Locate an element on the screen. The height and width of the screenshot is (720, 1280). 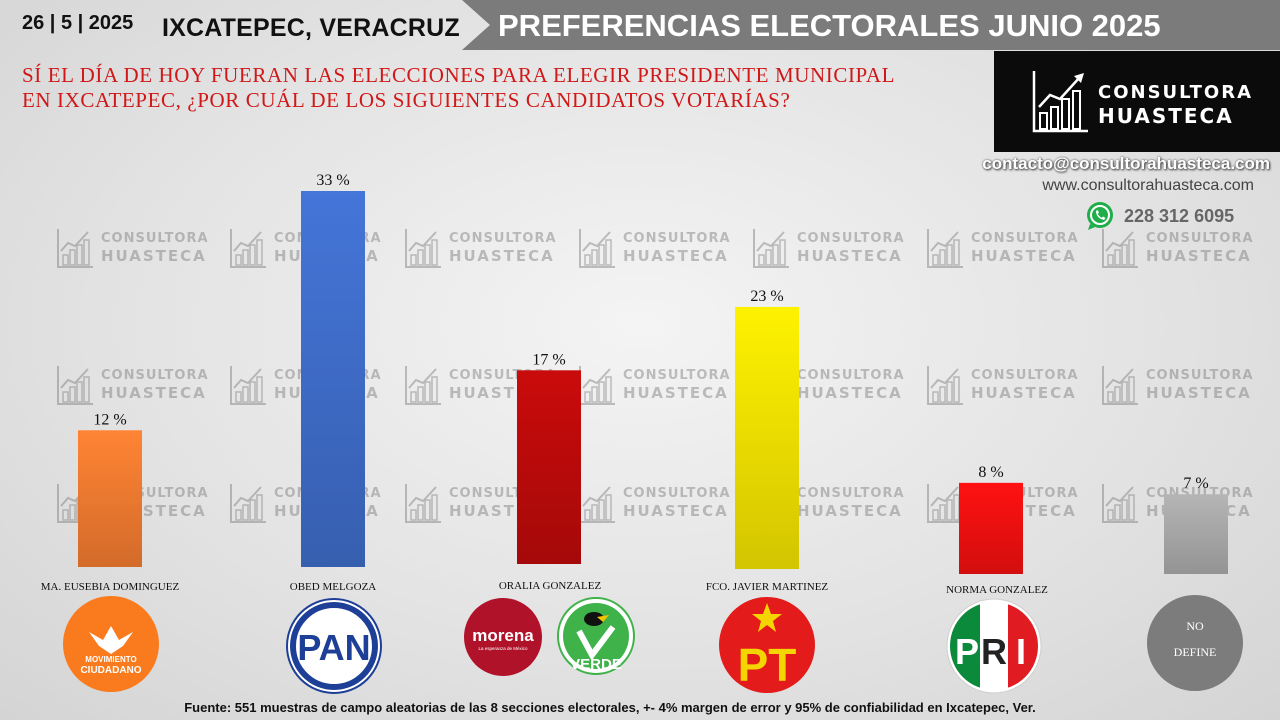
pri-logo: P R I is located at coordinates (994, 646).